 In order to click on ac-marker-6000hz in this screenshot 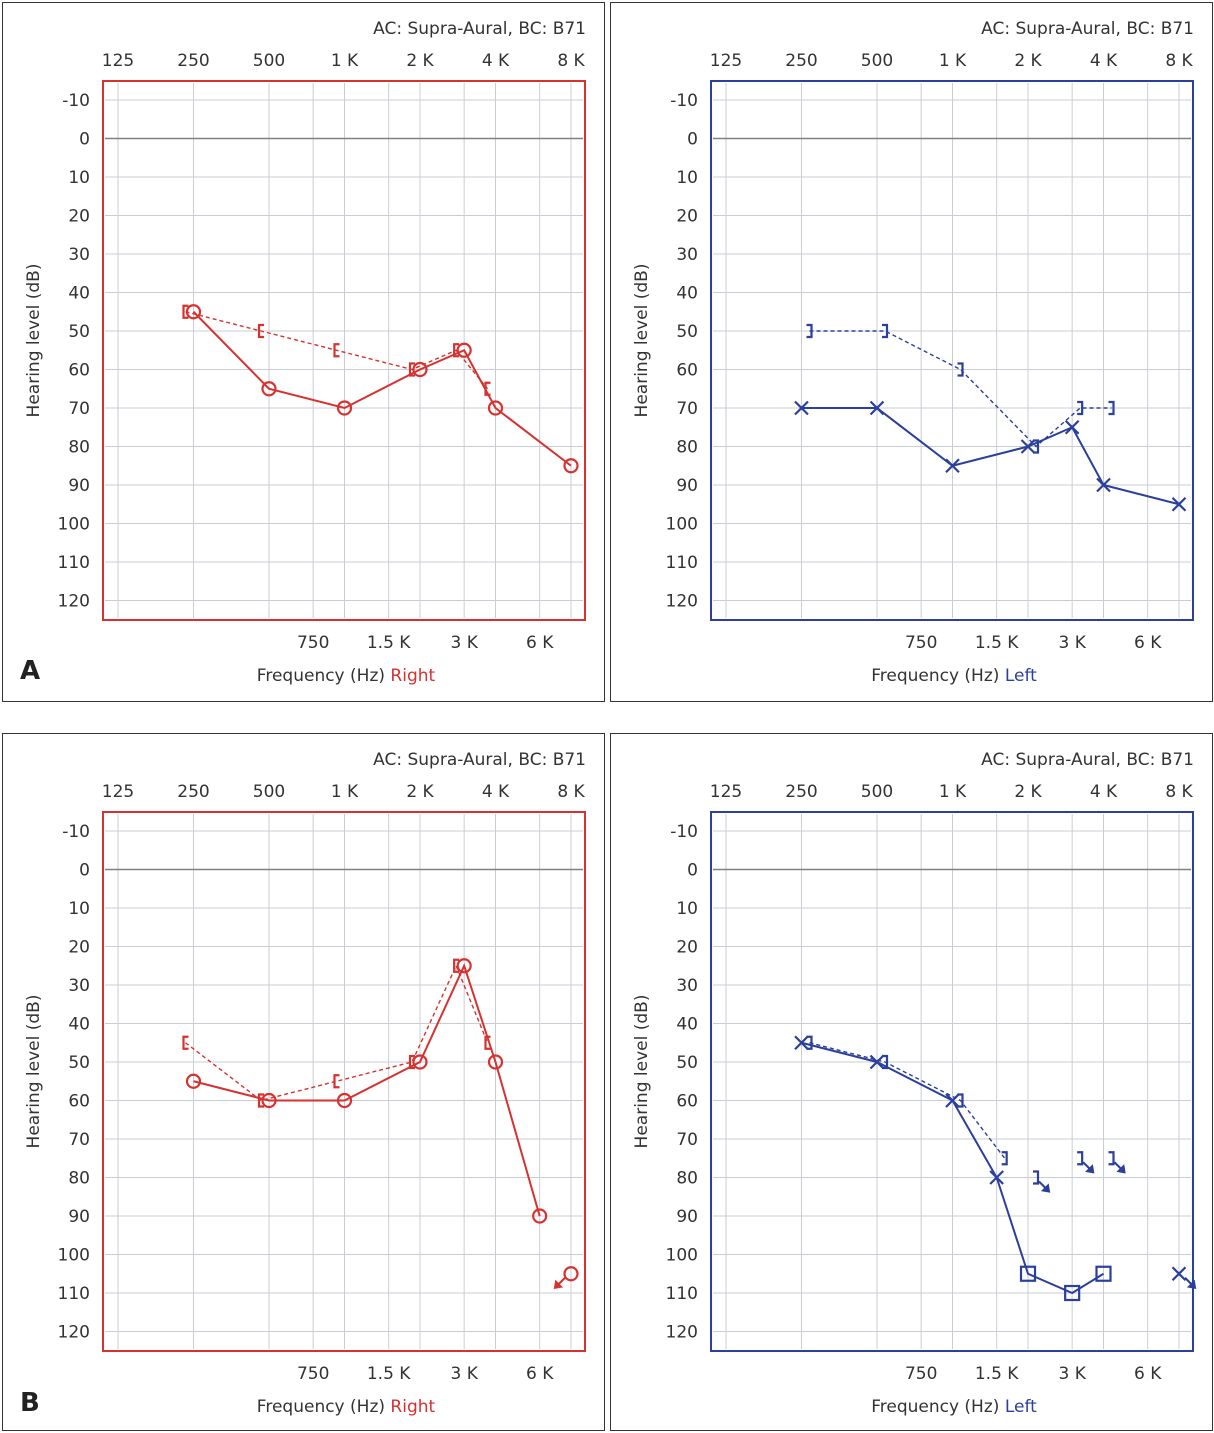, I will do `click(540, 1216)`.